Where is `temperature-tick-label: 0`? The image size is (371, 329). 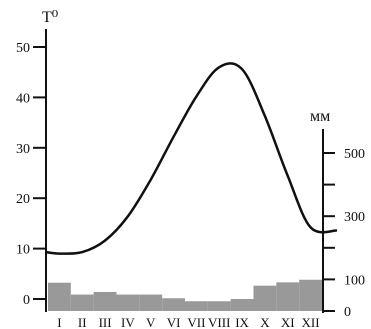
temperature-tick-label: 0 is located at coordinates (26, 300).